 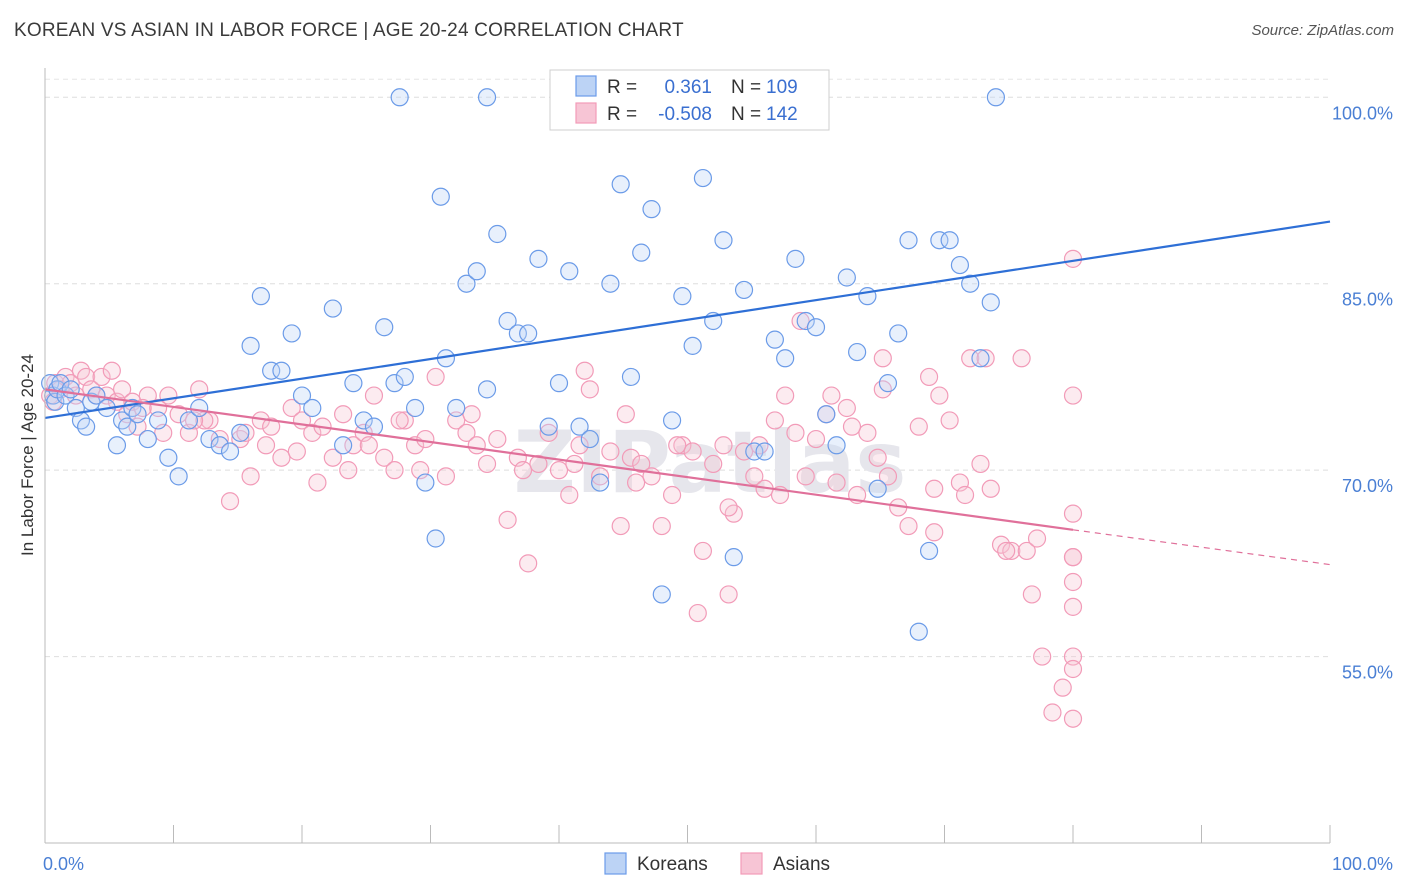 I want to click on asians-n-label: N =, so click(x=746, y=114).